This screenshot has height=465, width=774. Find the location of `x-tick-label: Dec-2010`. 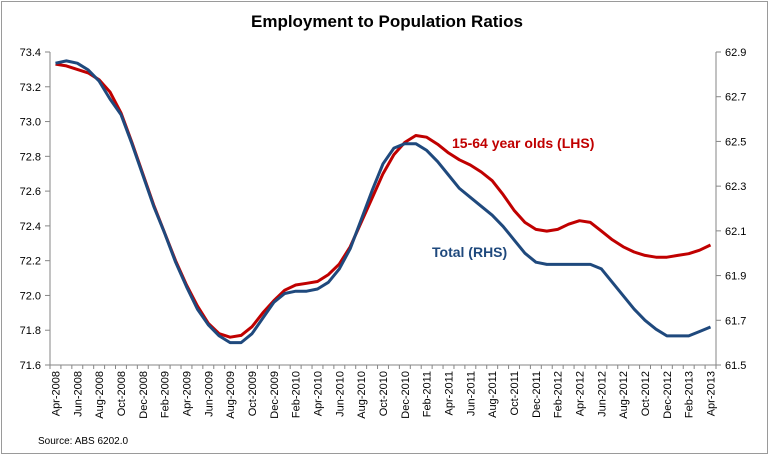

x-tick-label: Dec-2010 is located at coordinates (406, 395).